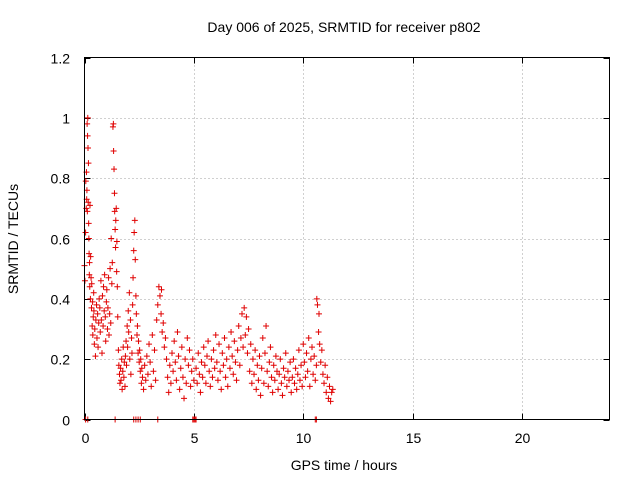 The image size is (640, 480). What do you see at coordinates (61, 300) in the screenshot?
I see `y-tick-label: 0.4` at bounding box center [61, 300].